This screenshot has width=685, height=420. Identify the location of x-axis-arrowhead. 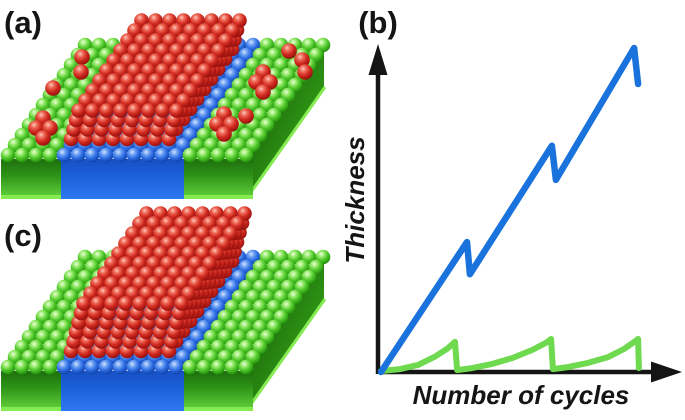
(666, 372).